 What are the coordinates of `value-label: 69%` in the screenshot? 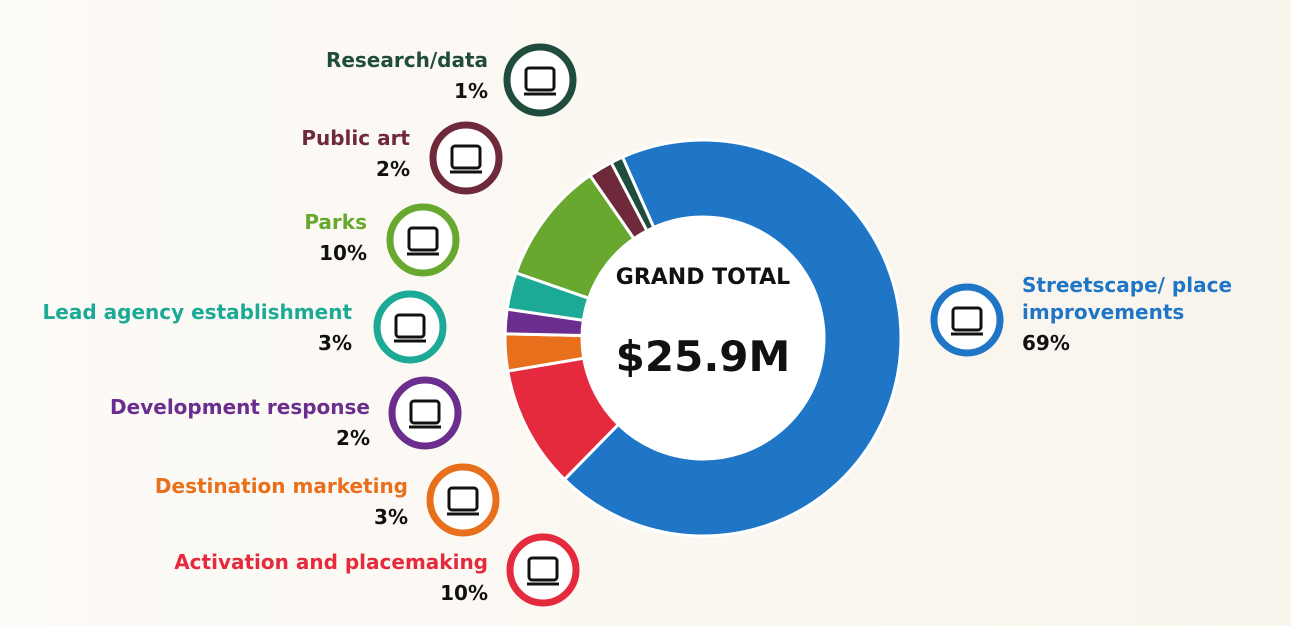 It's located at (1046, 343).